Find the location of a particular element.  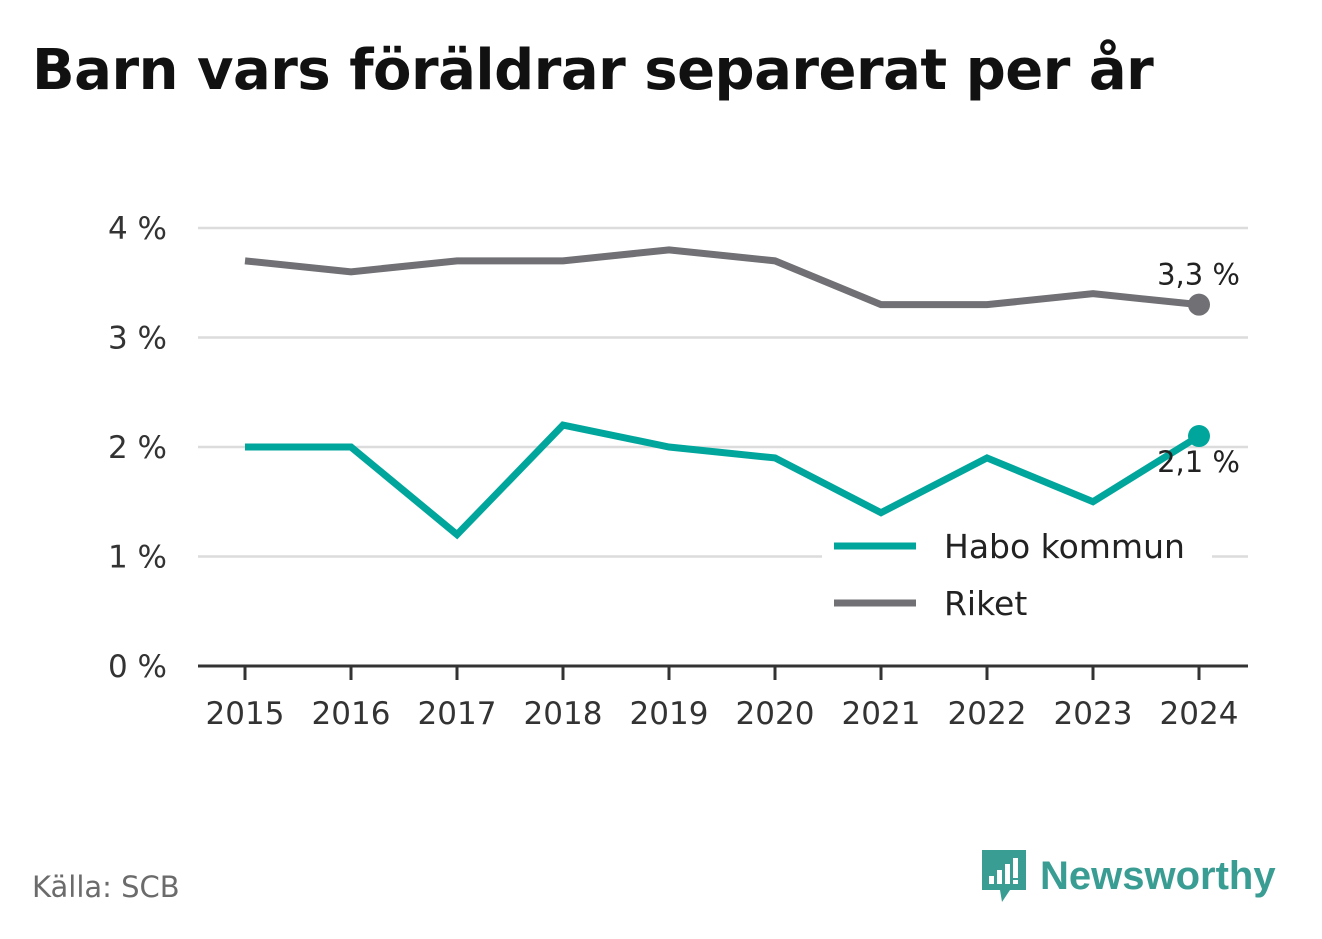

x-axis: 2015 2016 2017 2018 2019 2020 2021 2022 2023 2024 is located at coordinates (723, 698).